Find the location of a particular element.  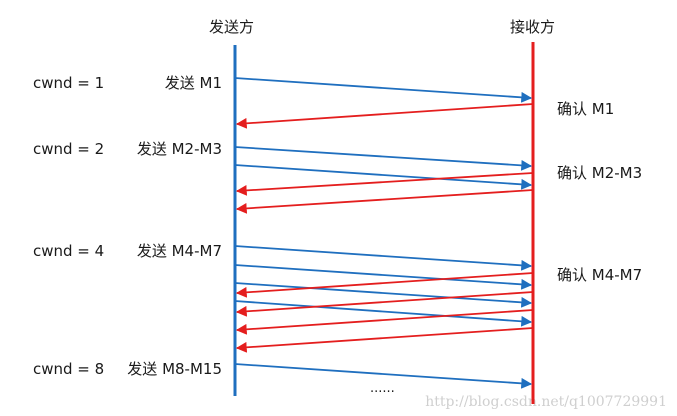

ack-arrow-m4 is located at coordinates (384, 285).